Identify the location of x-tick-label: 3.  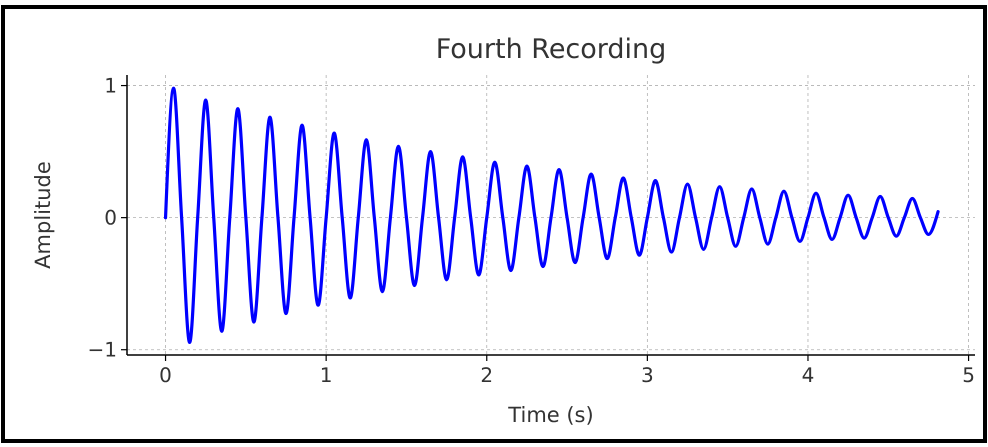
(647, 375).